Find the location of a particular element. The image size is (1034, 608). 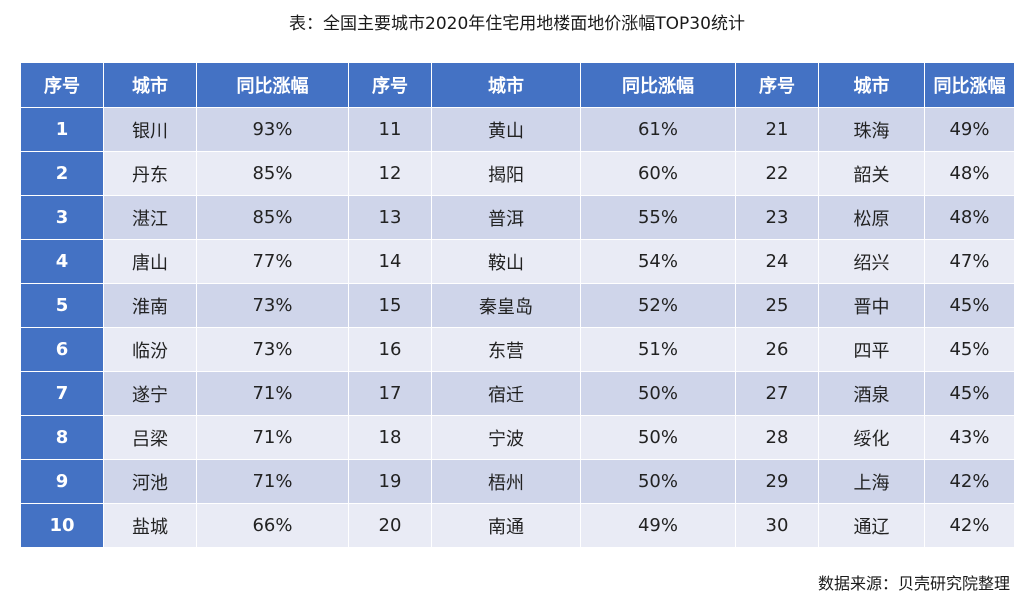

city-cell: 宿迁 is located at coordinates (506, 393).